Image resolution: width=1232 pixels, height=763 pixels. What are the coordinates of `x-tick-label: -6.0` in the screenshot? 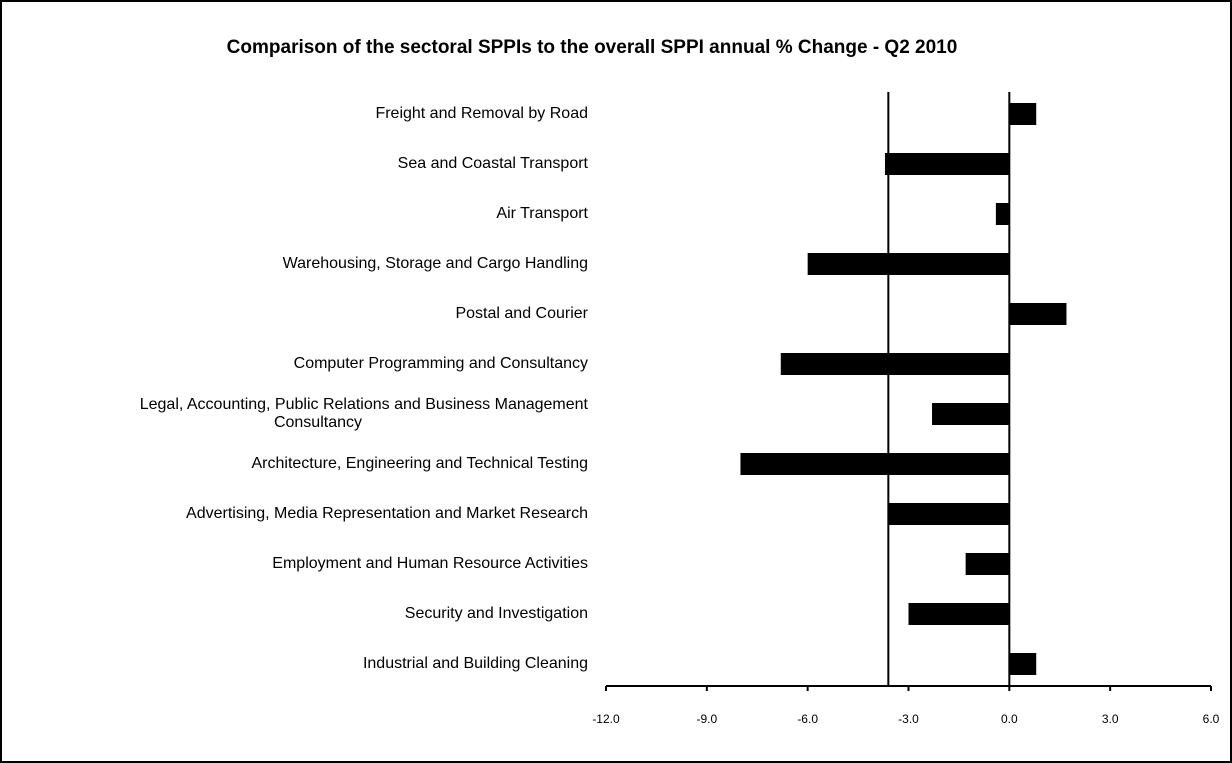 It's located at (807, 719).